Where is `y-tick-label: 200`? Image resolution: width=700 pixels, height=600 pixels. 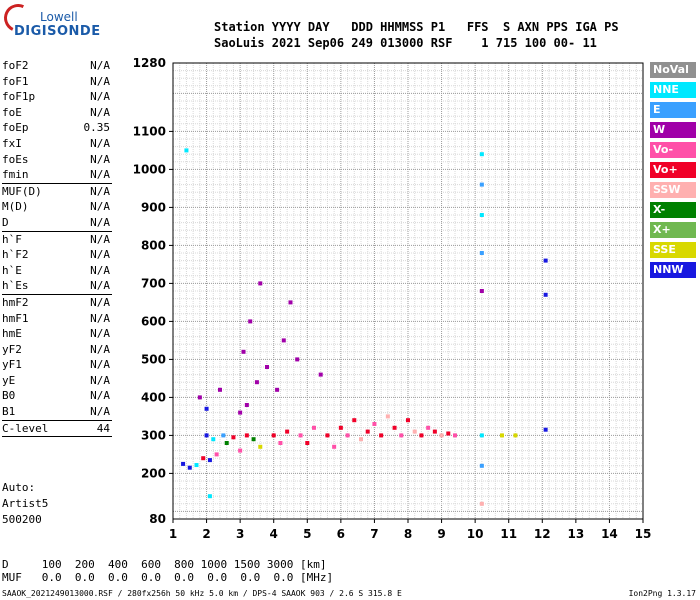 y-tick-label: 200 is located at coordinates (153, 473).